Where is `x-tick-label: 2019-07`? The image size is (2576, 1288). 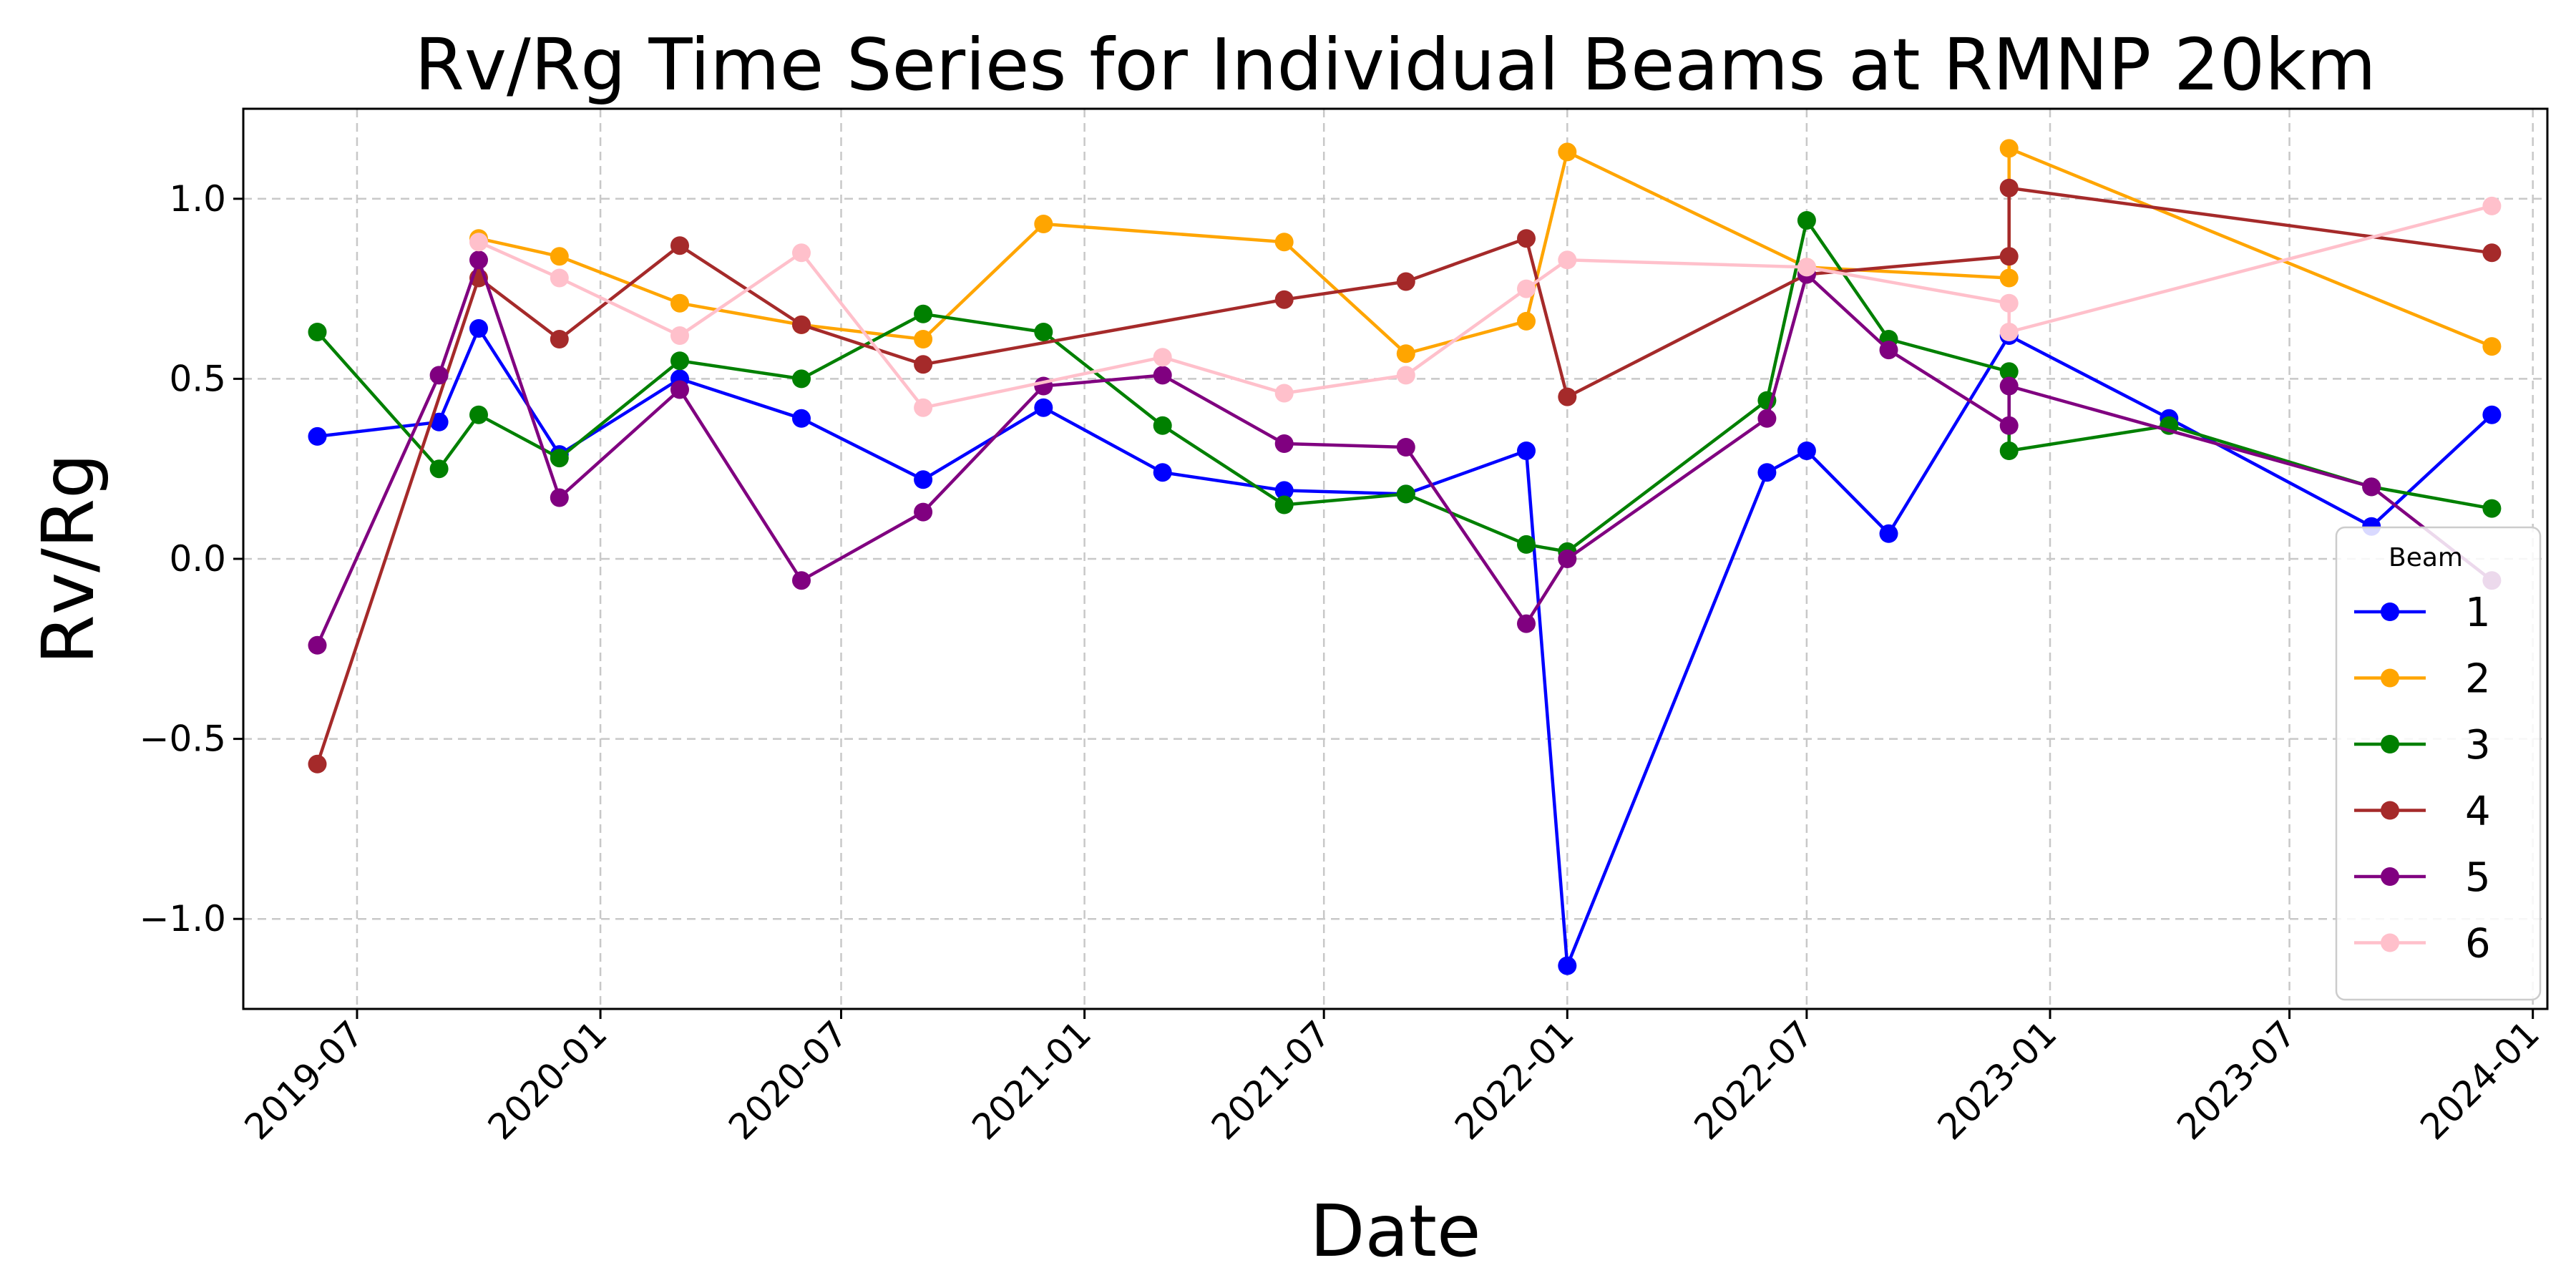
x-tick-label: 2019-07 is located at coordinates (304, 1080).